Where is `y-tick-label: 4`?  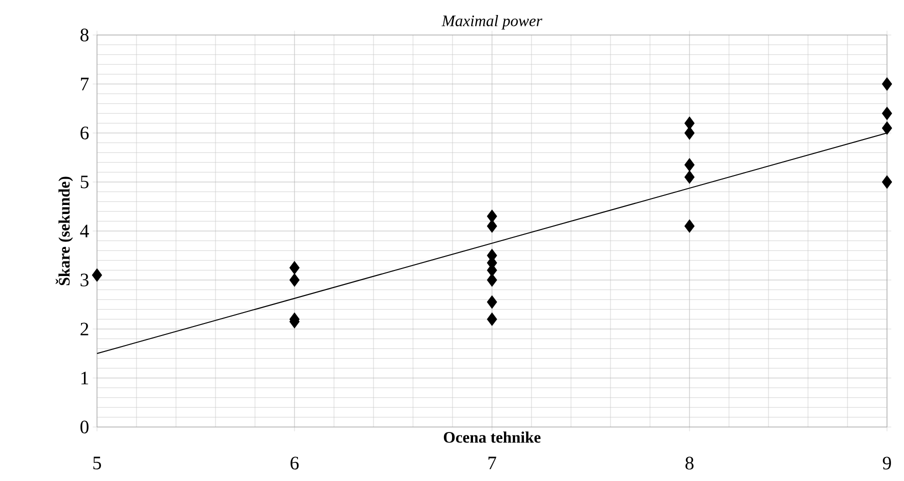 y-tick-label: 4 is located at coordinates (84, 231).